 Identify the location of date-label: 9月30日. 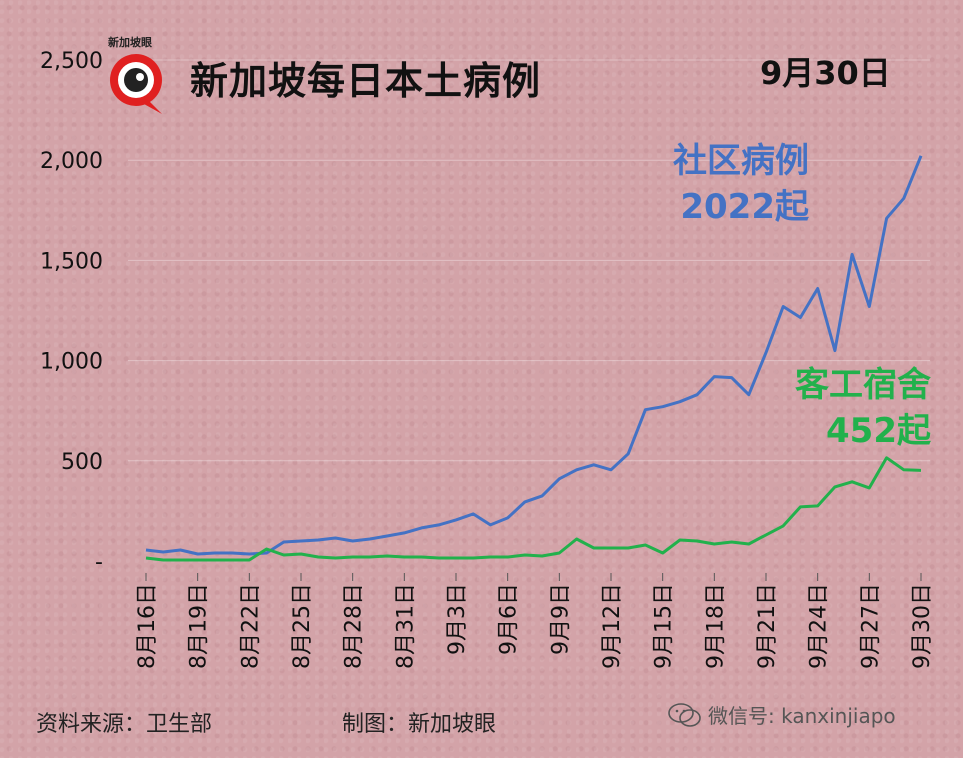
(825, 73).